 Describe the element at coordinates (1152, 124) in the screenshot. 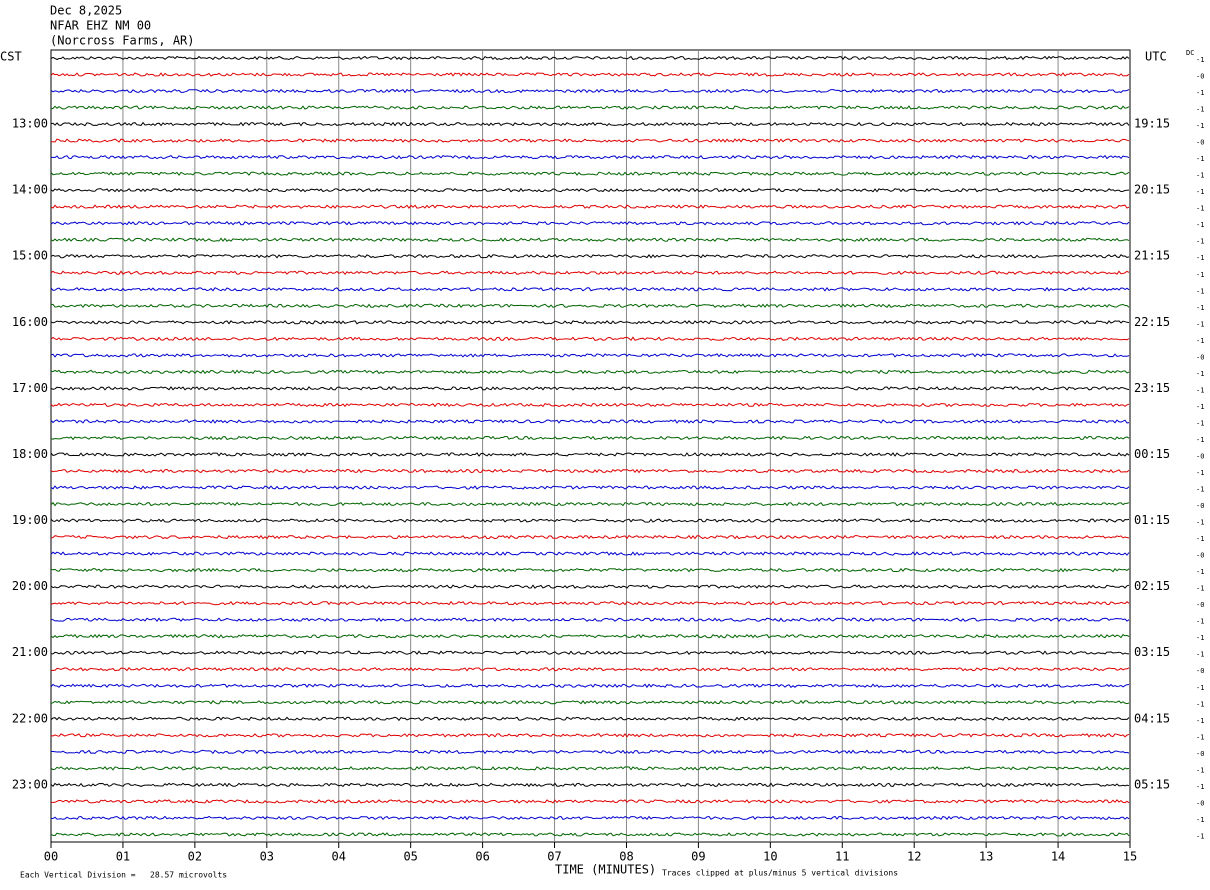

I see `utc-label: 19:15` at that location.